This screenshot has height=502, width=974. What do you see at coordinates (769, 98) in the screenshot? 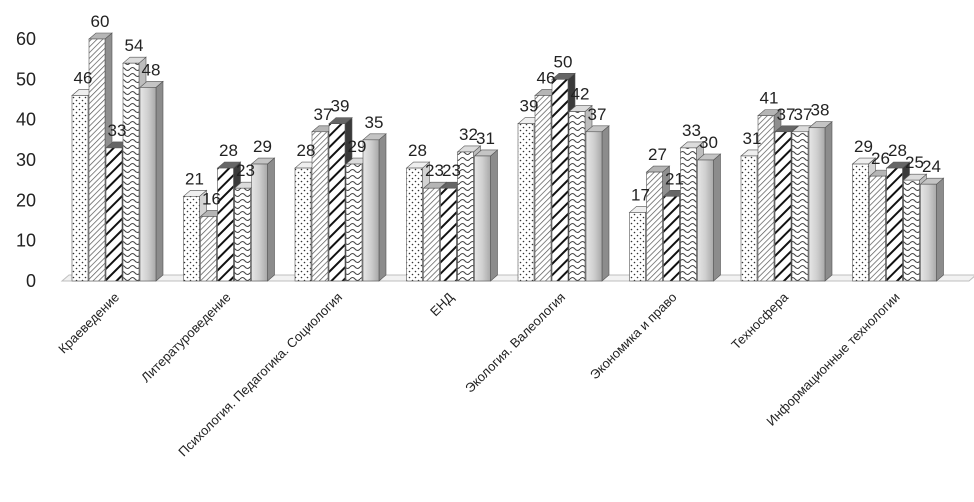
I see `data-label: 41` at bounding box center [769, 98].